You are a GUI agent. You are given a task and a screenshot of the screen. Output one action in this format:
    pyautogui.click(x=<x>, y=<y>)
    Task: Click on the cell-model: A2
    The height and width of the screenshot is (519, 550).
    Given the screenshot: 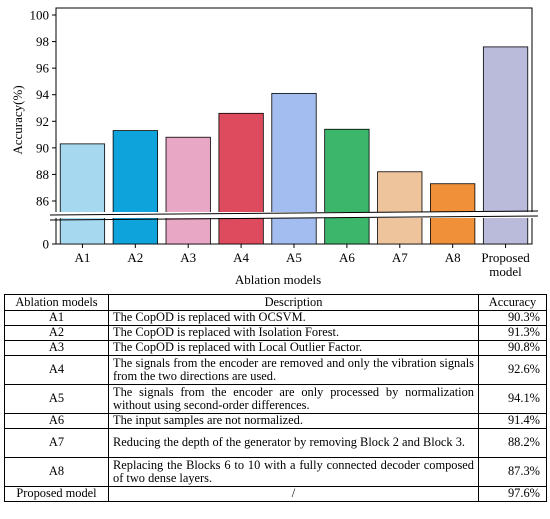 What is the action you would take?
    pyautogui.click(x=56, y=333)
    